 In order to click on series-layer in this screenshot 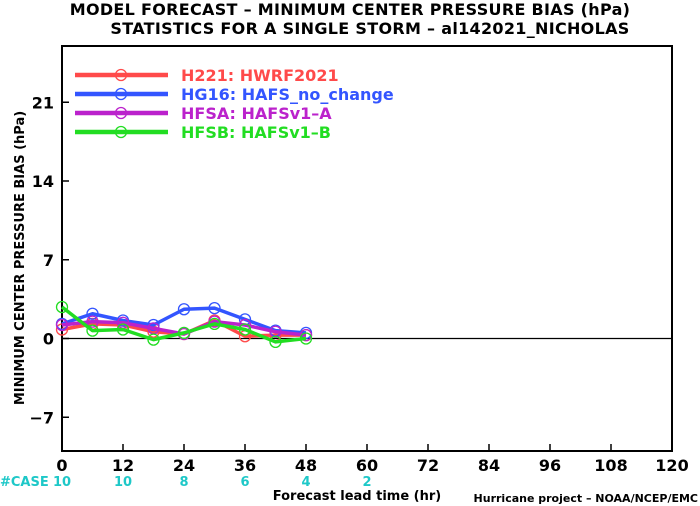, I will do `click(184, 324)`.